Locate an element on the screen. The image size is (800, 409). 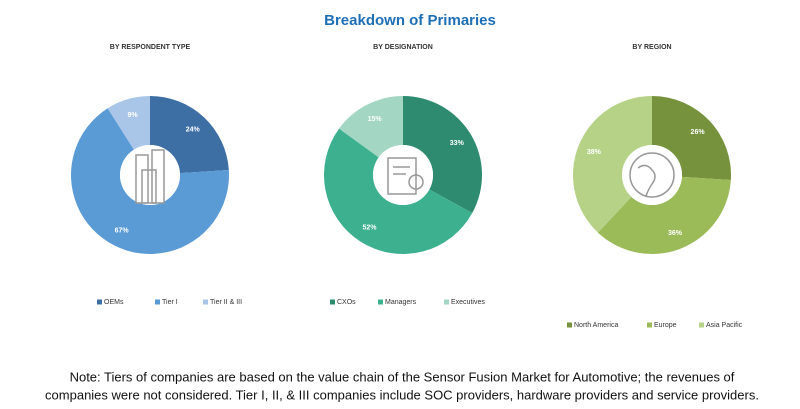
slice-label: 33% is located at coordinates (457, 143).